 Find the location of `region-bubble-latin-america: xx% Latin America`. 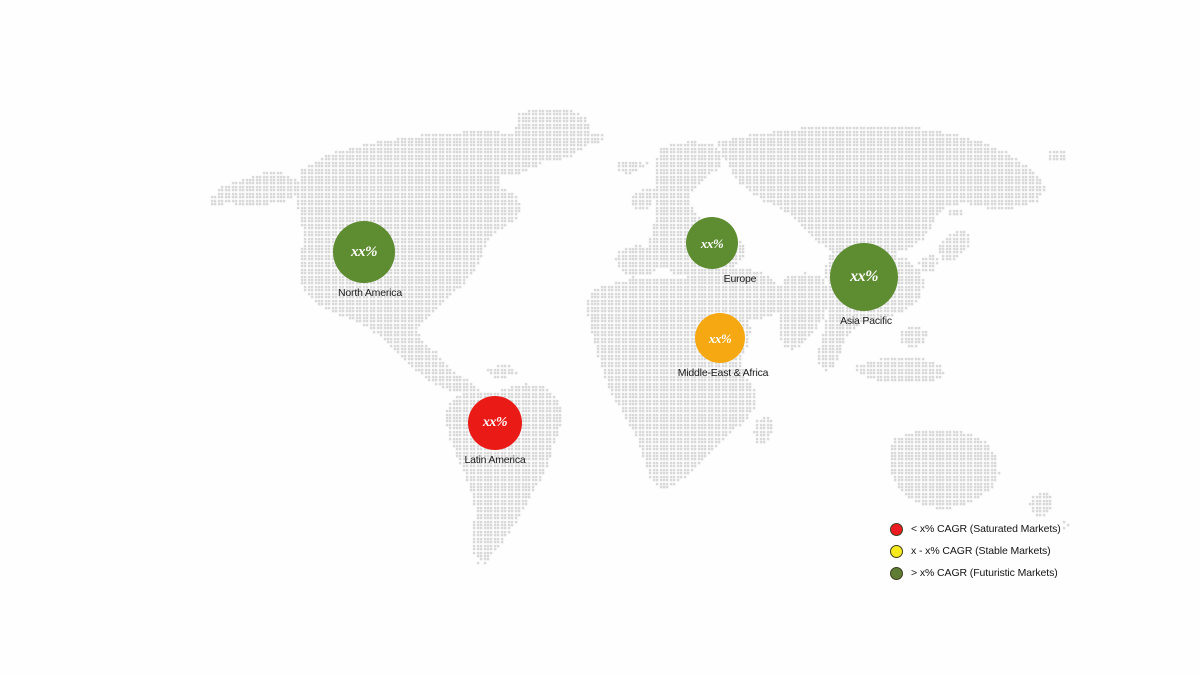

region-bubble-latin-america: xx% Latin America is located at coordinates (495, 431).